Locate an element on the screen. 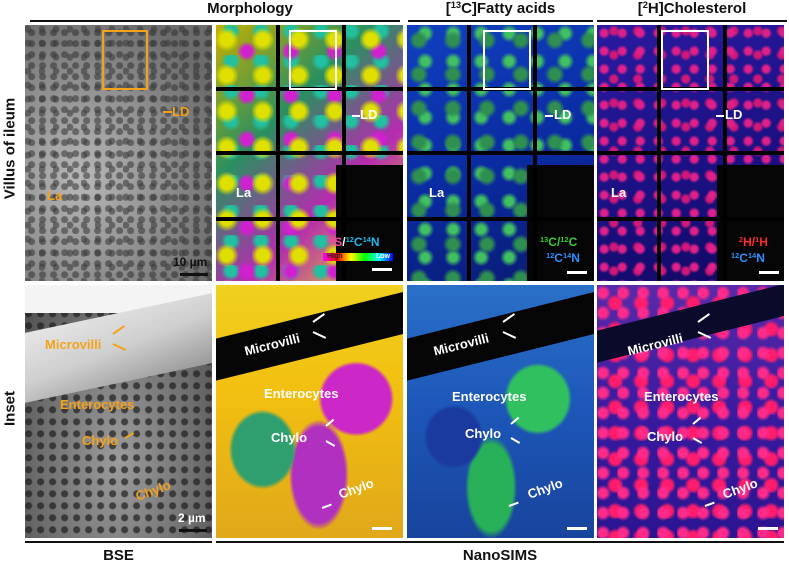  nanosims-cholesterol-inset: Microvilli Enterocytes Chylo Chylo is located at coordinates (690, 411).